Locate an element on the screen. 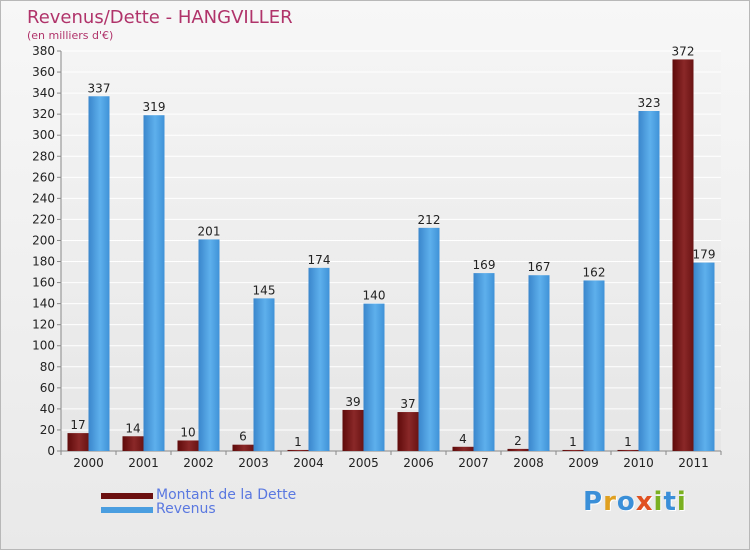  y-tick-label: 220 is located at coordinates (43, 219).